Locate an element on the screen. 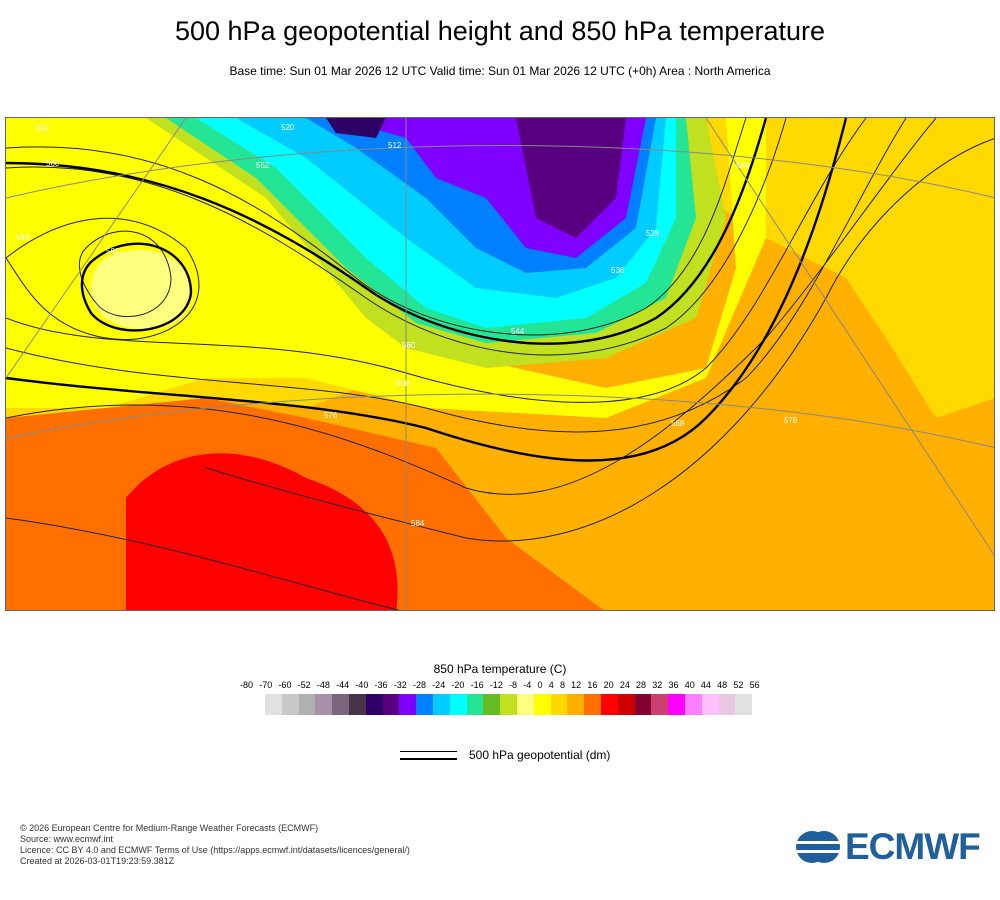  legend-tick-label: -12 is located at coordinates (496, 685).